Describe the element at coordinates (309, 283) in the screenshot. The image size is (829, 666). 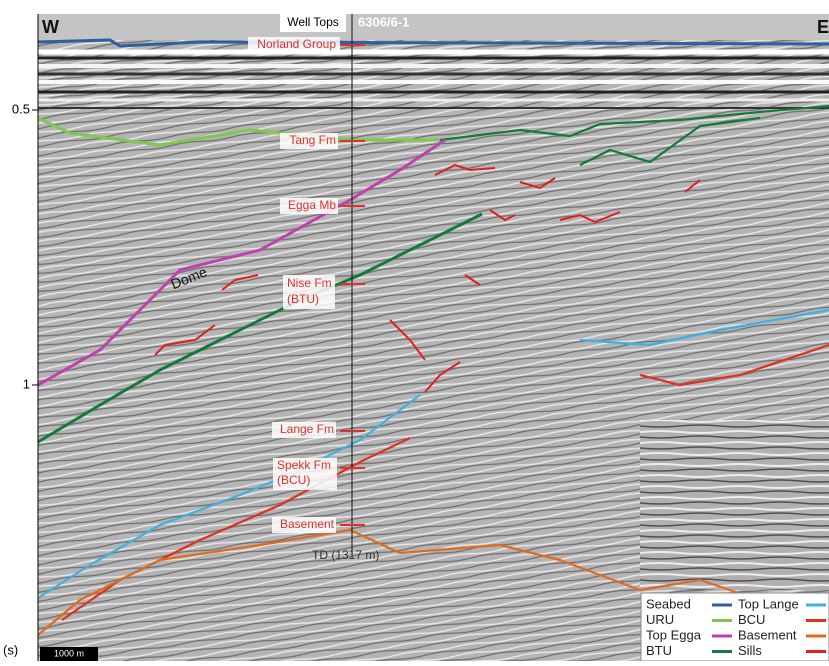
I see `well-top: Nise Fm` at that location.